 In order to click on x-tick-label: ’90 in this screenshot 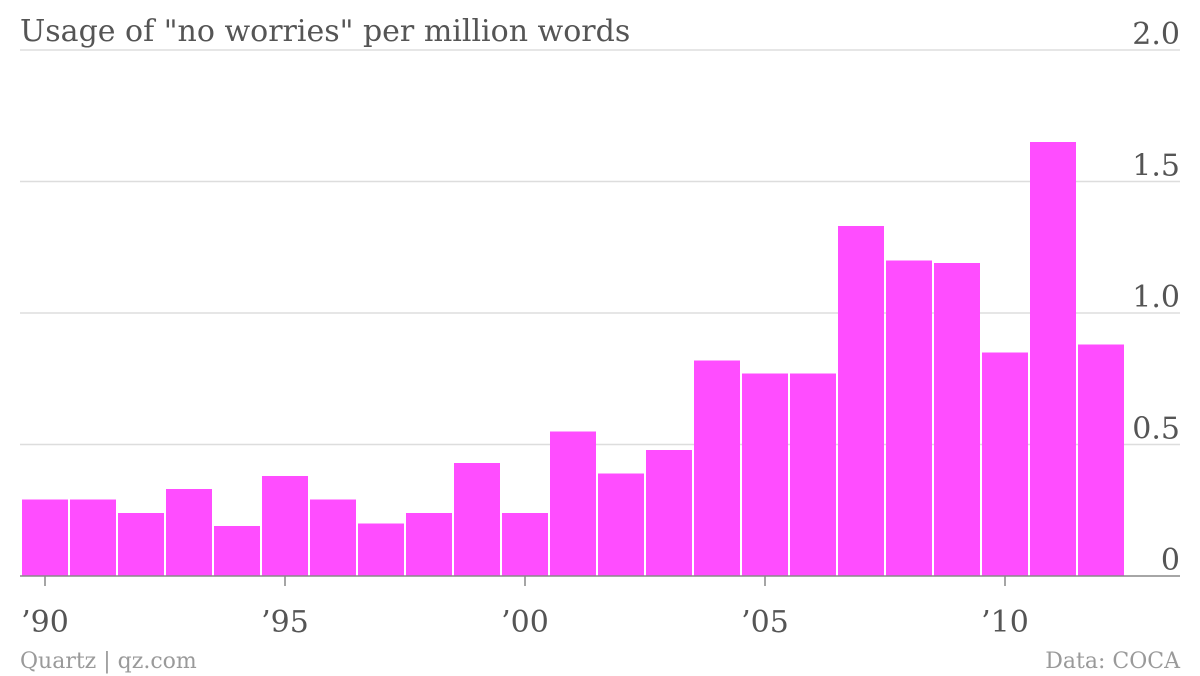, I will do `click(45, 622)`.